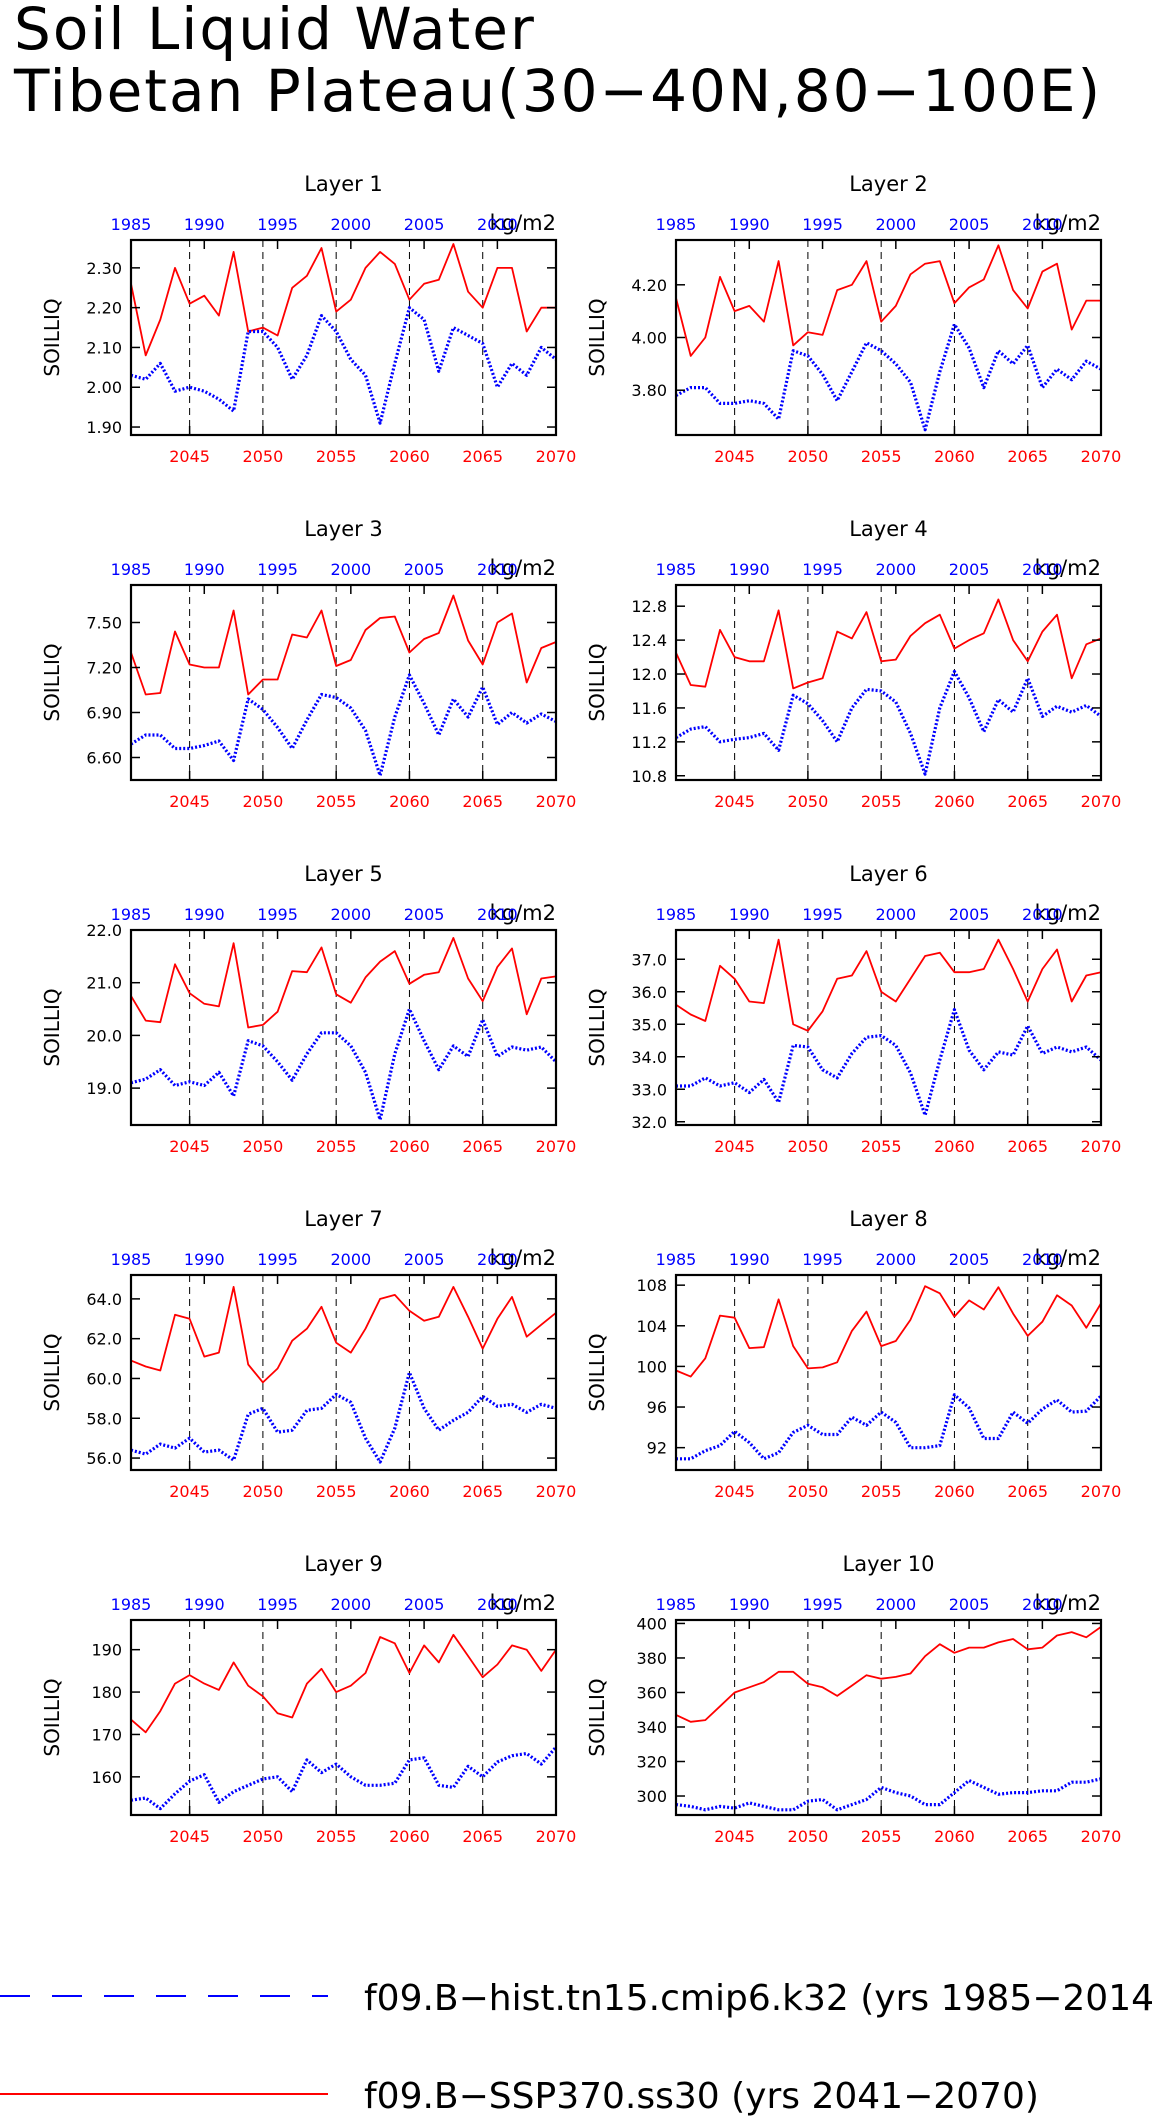  What do you see at coordinates (1042, 224) in the screenshot?
I see `layer-2-xtick-top-label: 2010` at bounding box center [1042, 224].